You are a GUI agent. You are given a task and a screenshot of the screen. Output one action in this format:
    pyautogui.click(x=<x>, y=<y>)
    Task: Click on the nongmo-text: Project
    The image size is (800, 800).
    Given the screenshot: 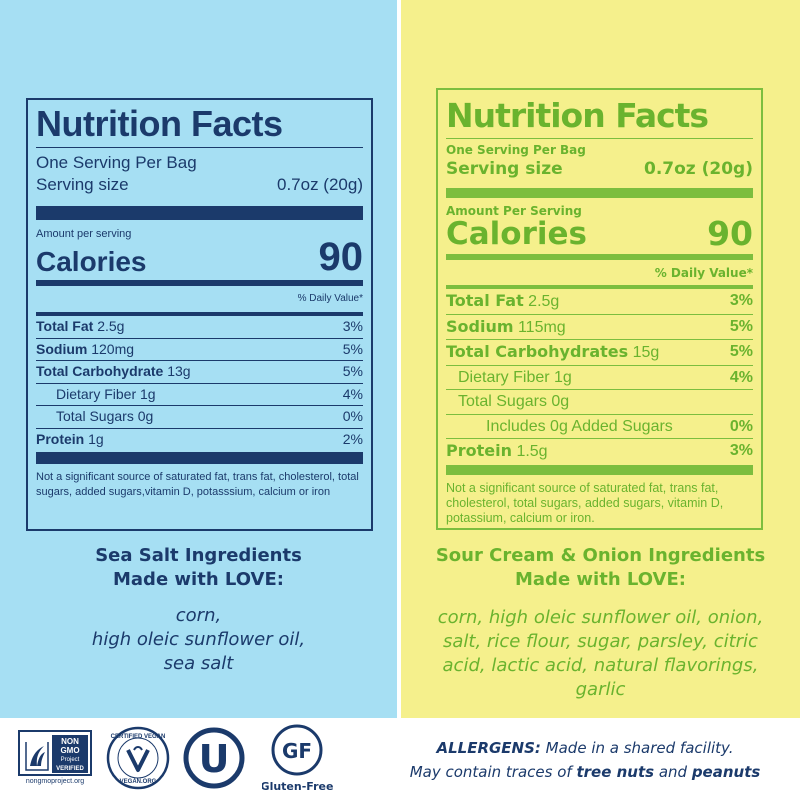 What is the action you would take?
    pyautogui.click(x=70, y=760)
    